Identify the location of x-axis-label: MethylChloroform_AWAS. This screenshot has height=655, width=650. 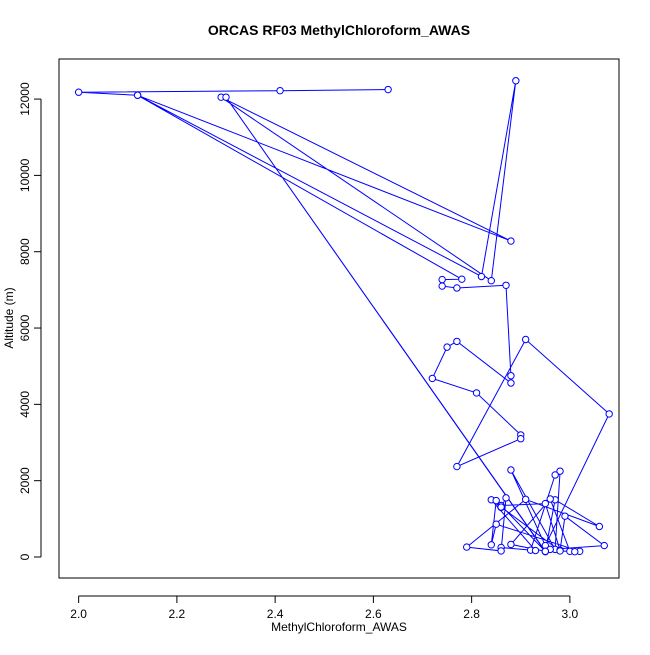
(339, 627).